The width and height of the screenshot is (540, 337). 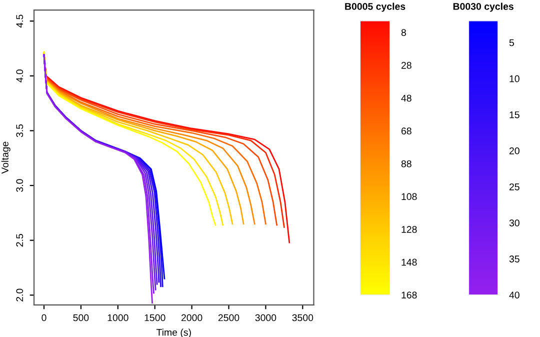 I want to click on color-bar-title: B0030 cycles, so click(x=483, y=7).